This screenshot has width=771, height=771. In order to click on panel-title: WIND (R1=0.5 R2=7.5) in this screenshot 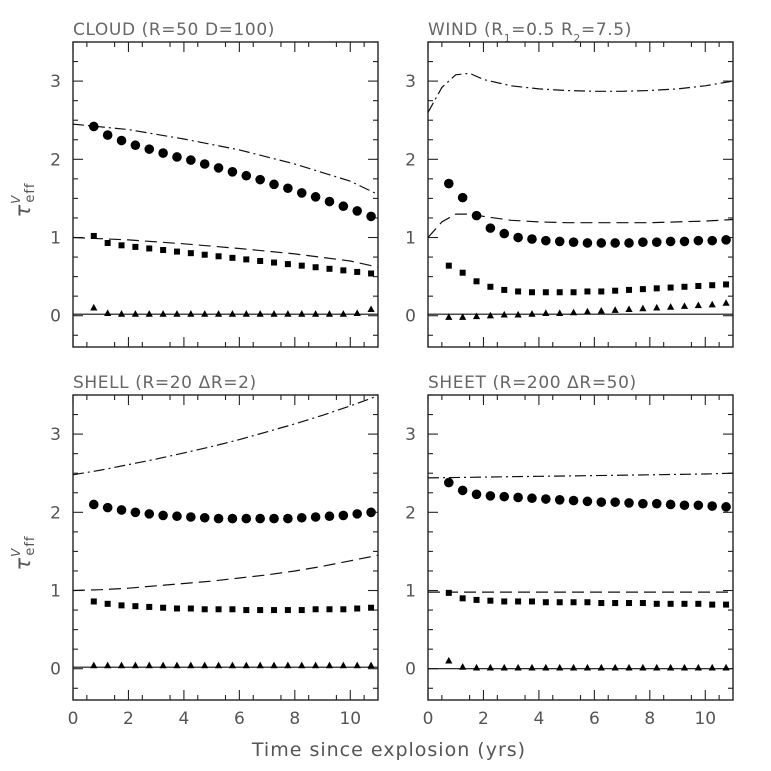, I will do `click(530, 32)`.